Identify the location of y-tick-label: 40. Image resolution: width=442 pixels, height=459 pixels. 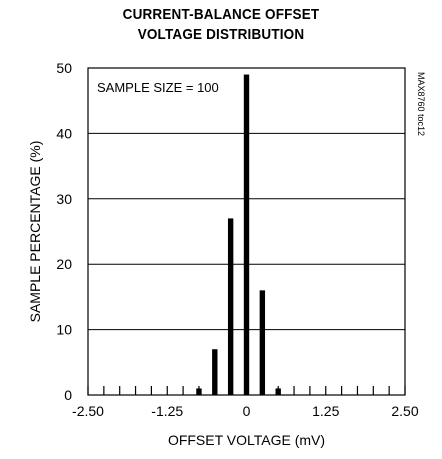
(64, 133).